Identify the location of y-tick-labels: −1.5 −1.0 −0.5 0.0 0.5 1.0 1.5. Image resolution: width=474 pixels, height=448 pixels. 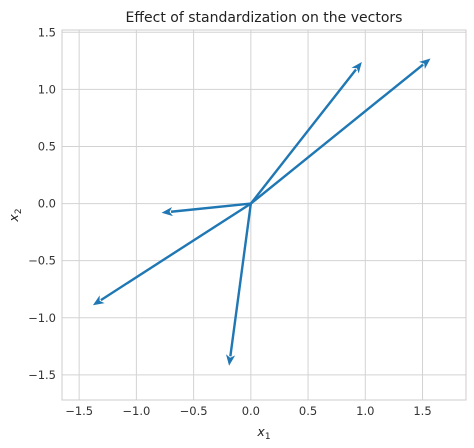
(42, 203).